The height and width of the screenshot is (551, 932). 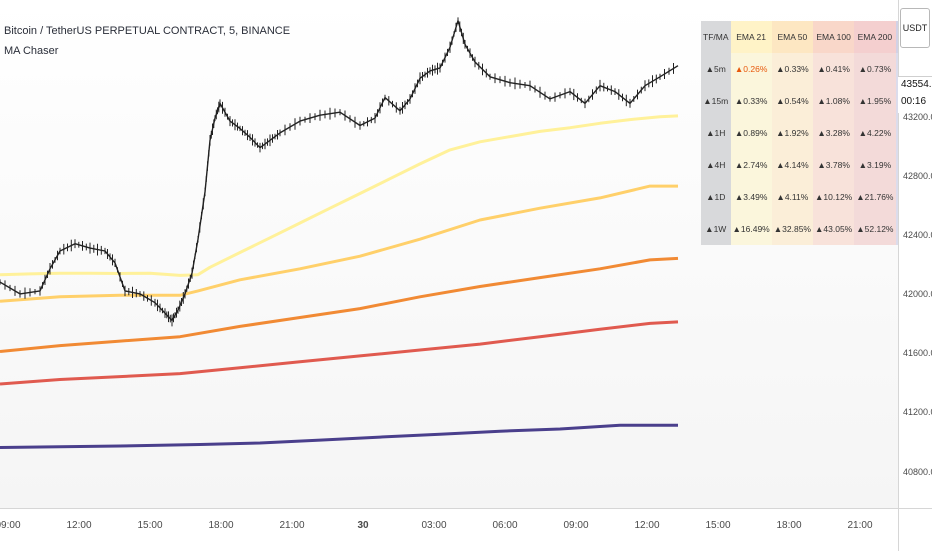 I want to click on price-tick-label: 42800.0, so click(x=917, y=176).